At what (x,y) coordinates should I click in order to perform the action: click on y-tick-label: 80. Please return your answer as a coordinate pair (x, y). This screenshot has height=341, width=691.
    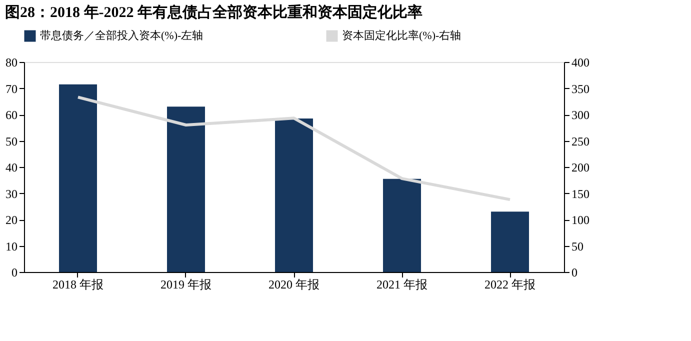
    Looking at the image, I should click on (12, 63).